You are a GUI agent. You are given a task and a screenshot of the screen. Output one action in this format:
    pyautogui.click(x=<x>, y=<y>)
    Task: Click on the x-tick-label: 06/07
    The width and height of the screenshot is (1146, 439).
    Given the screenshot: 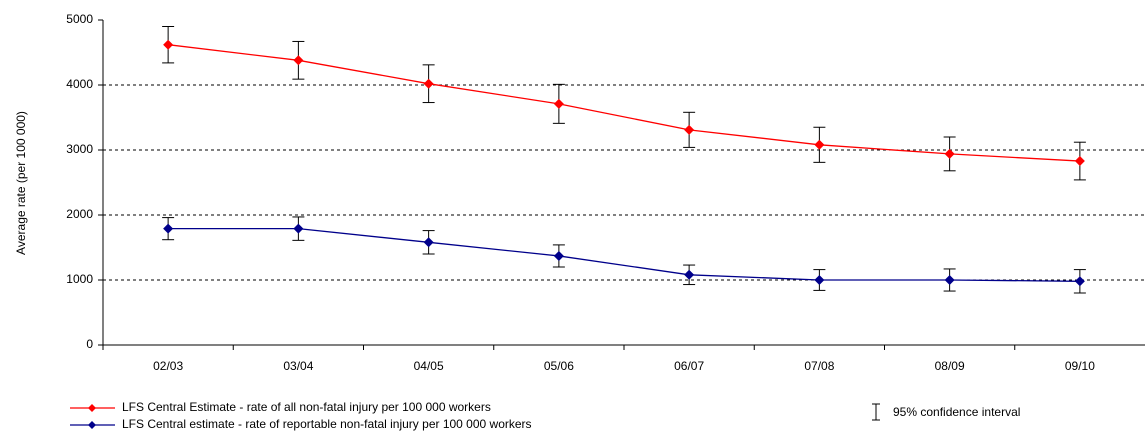 What is the action you would take?
    pyautogui.click(x=689, y=366)
    